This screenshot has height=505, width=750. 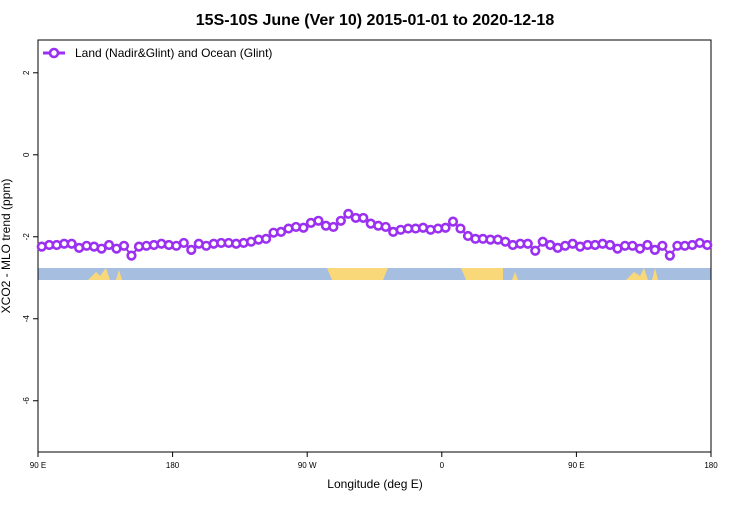 I want to click on land-ocean-strip, so click(x=374, y=274).